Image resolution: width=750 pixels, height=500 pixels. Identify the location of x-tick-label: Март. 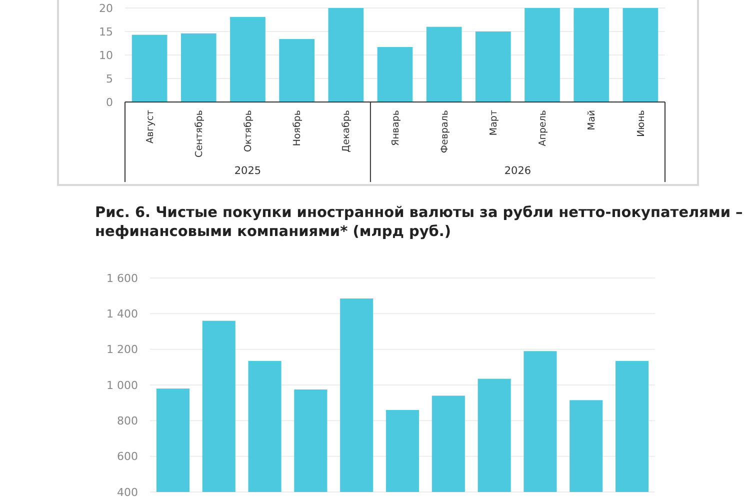
(494, 123).